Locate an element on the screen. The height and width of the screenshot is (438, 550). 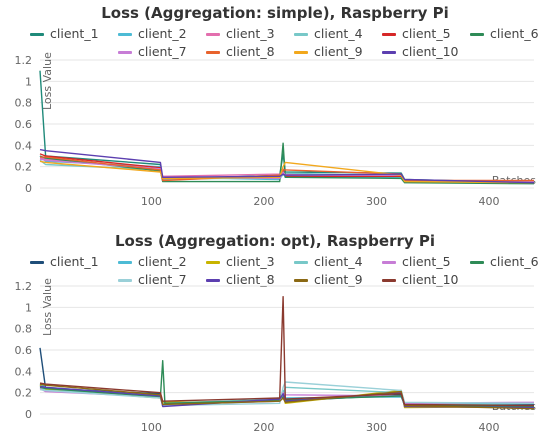
chart-title: Loss (Aggregation: simple), Raspberry Pi is located at coordinates (275, 13).